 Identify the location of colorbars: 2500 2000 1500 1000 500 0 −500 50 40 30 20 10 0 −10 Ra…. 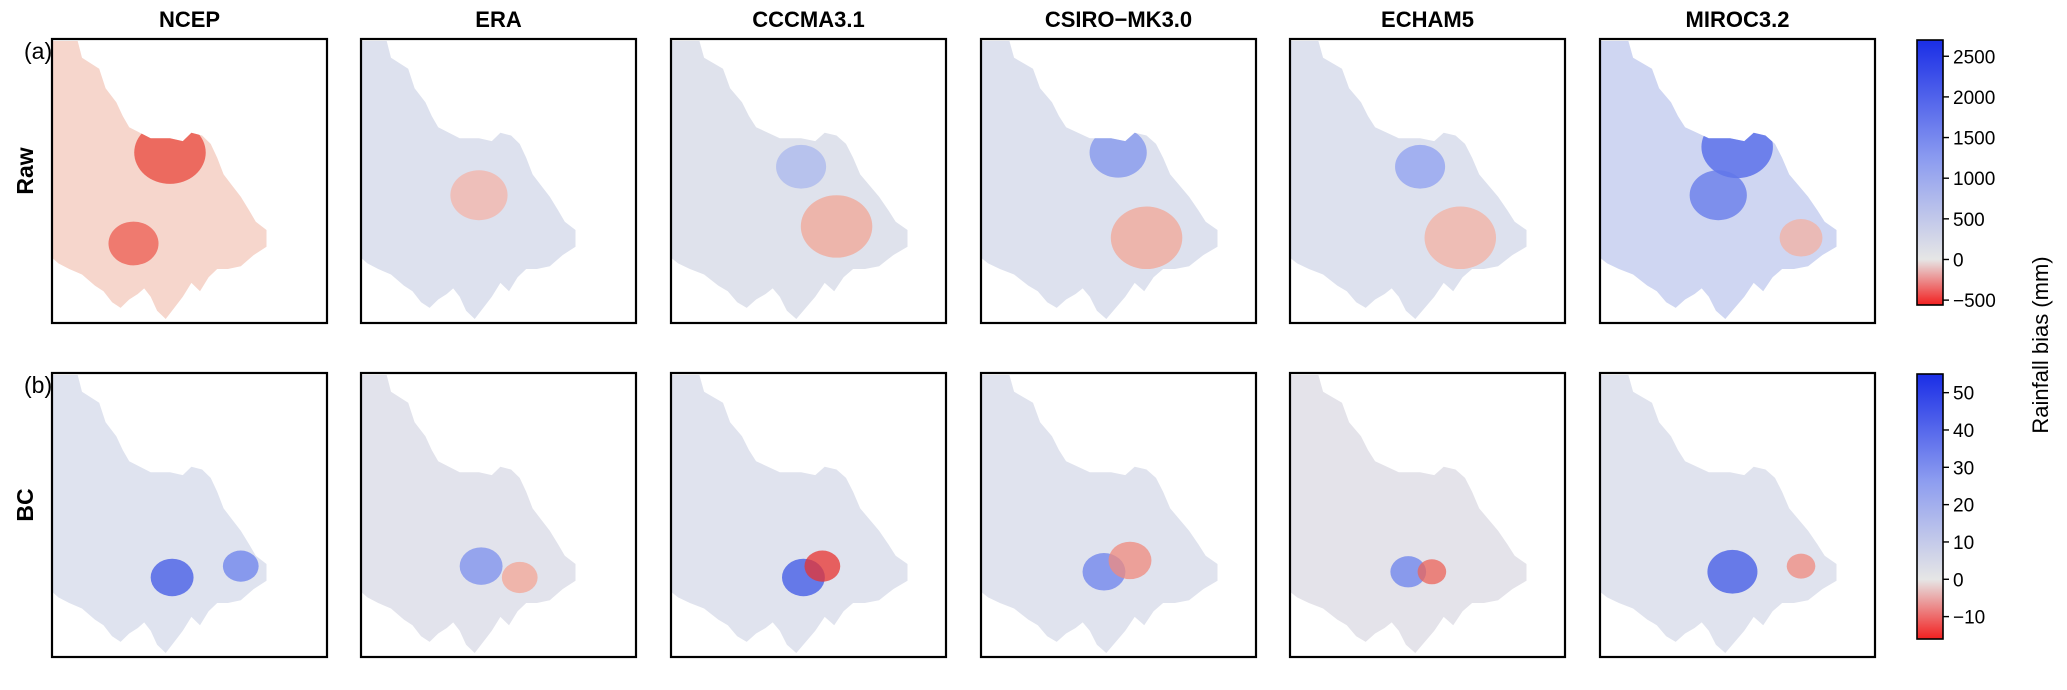
(1984, 339).